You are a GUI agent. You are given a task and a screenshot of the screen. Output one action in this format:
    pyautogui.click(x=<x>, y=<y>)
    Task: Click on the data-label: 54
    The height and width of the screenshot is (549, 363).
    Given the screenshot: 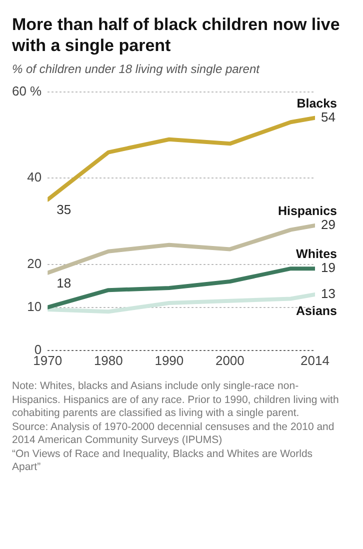 What is the action you would take?
    pyautogui.click(x=328, y=116)
    